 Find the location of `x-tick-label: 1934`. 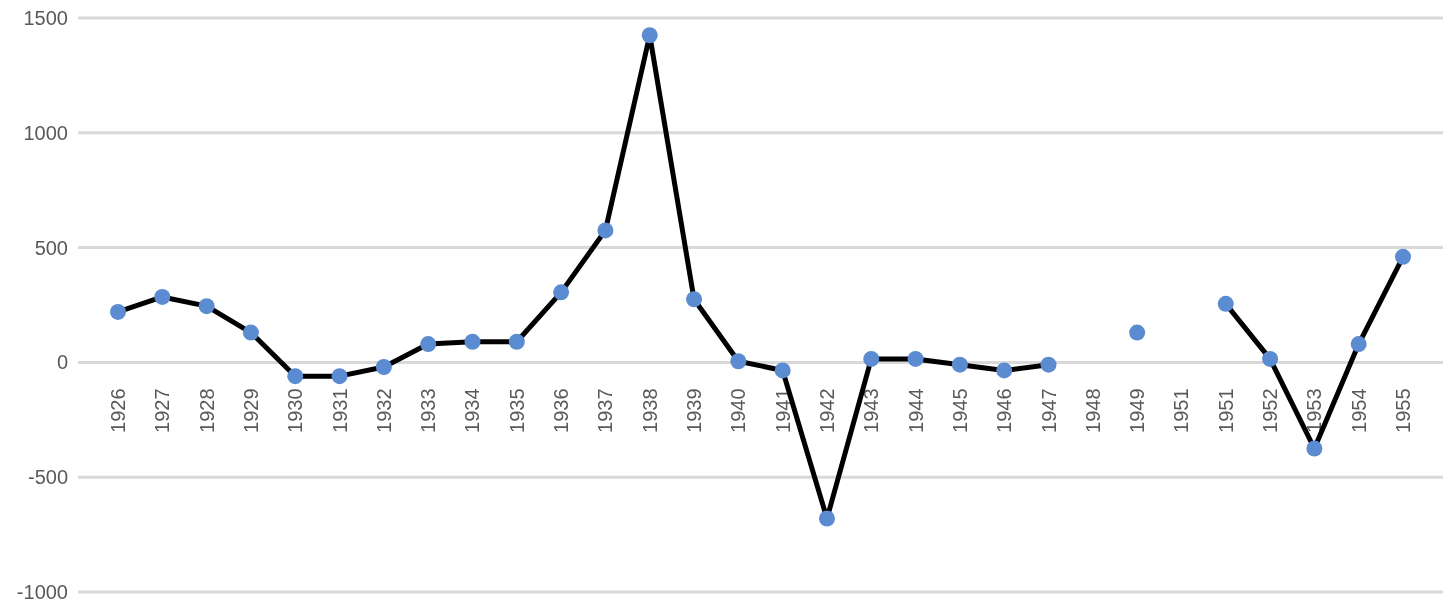

x-tick-label: 1934 is located at coordinates (472, 410).